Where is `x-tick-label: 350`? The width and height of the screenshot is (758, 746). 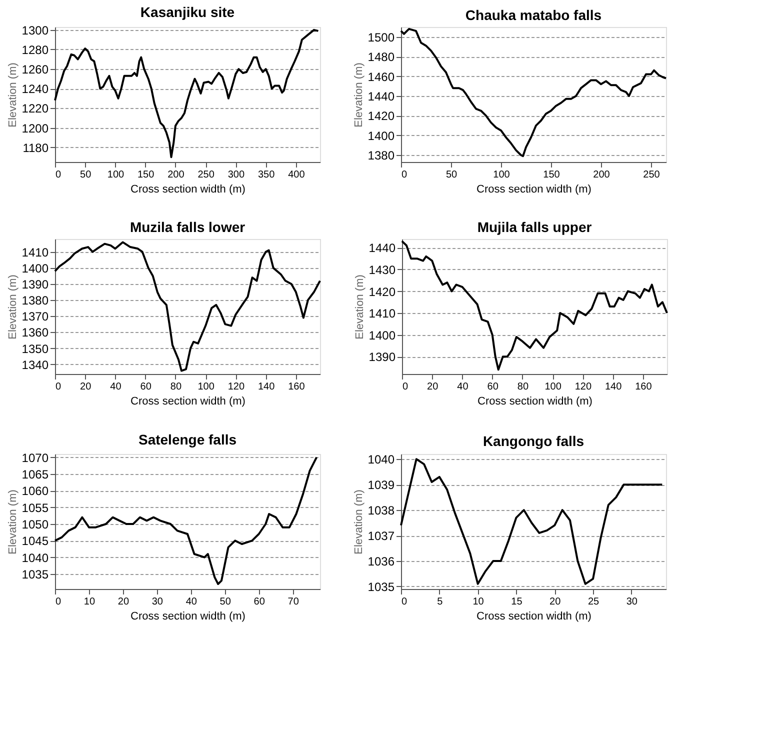
x-tick-label: 350 is located at coordinates (267, 175).